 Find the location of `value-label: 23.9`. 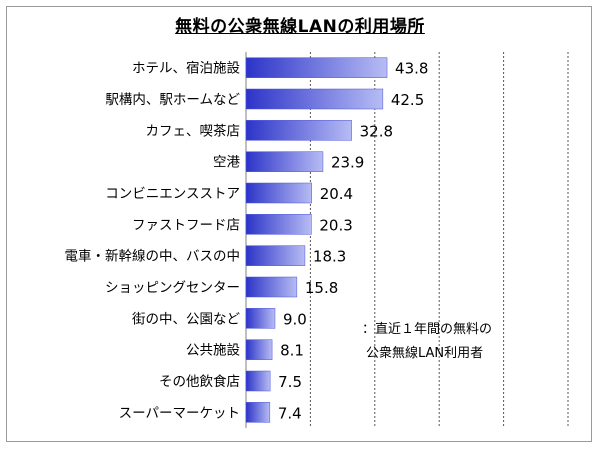

value-label: 23.9 is located at coordinates (347, 163).